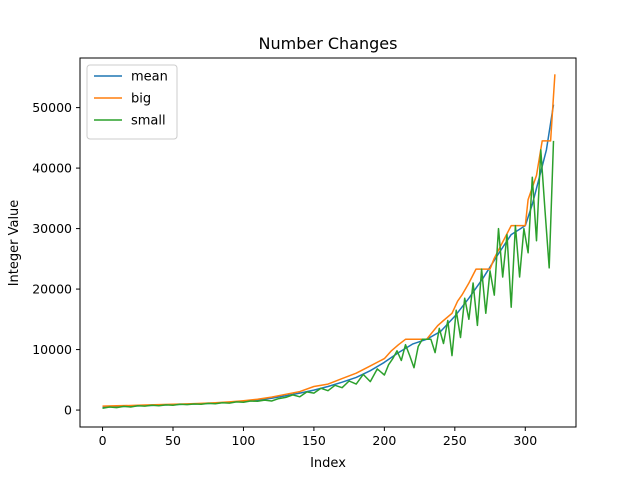 This screenshot has width=640, height=480. Describe the element at coordinates (244, 440) in the screenshot. I see `x-tick-label: 100` at that location.